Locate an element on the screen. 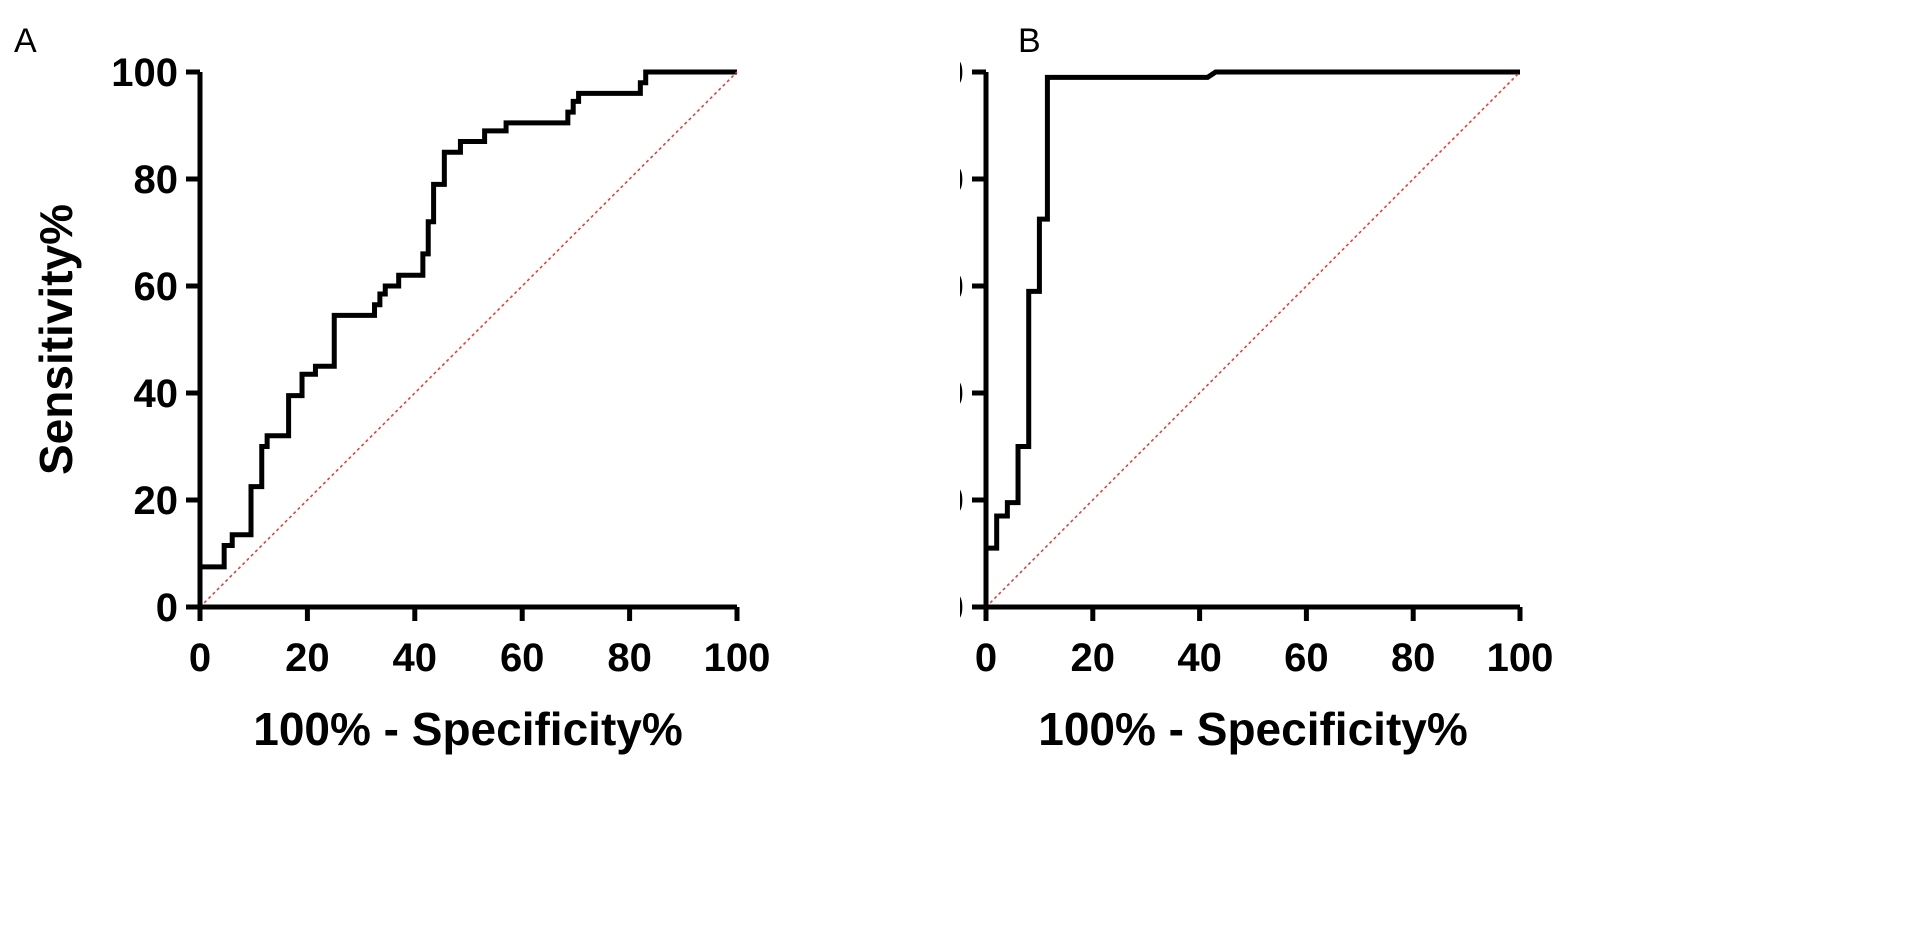 This screenshot has height=933, width=1920. y-axis-title: Sensitivity% is located at coordinates (56, 339).